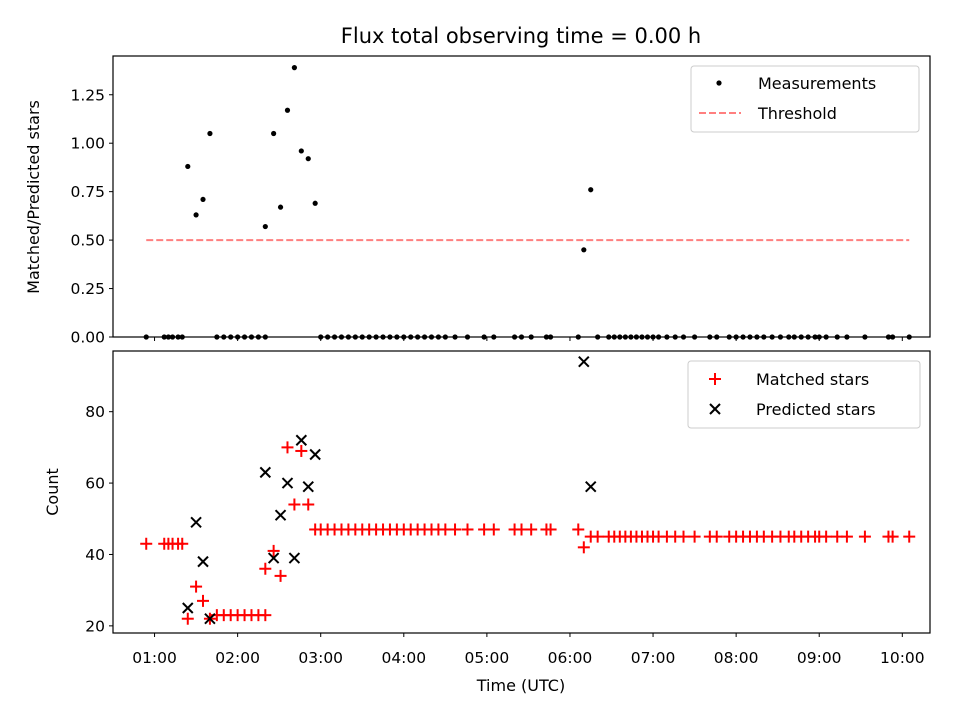 This screenshot has width=960, height=720. What do you see at coordinates (91, 216) in the screenshot?
I see `top-y-ticks: 0.00 0.25 0.50 0.75 1.00 1.25` at bounding box center [91, 216].